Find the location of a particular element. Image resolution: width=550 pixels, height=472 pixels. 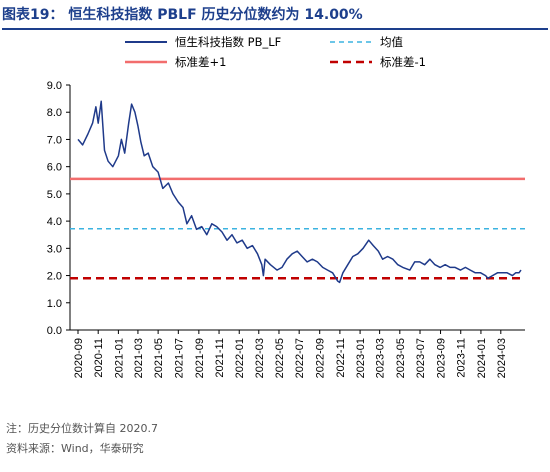

x-tick-label: 2021-09 is located at coordinates (200, 358).